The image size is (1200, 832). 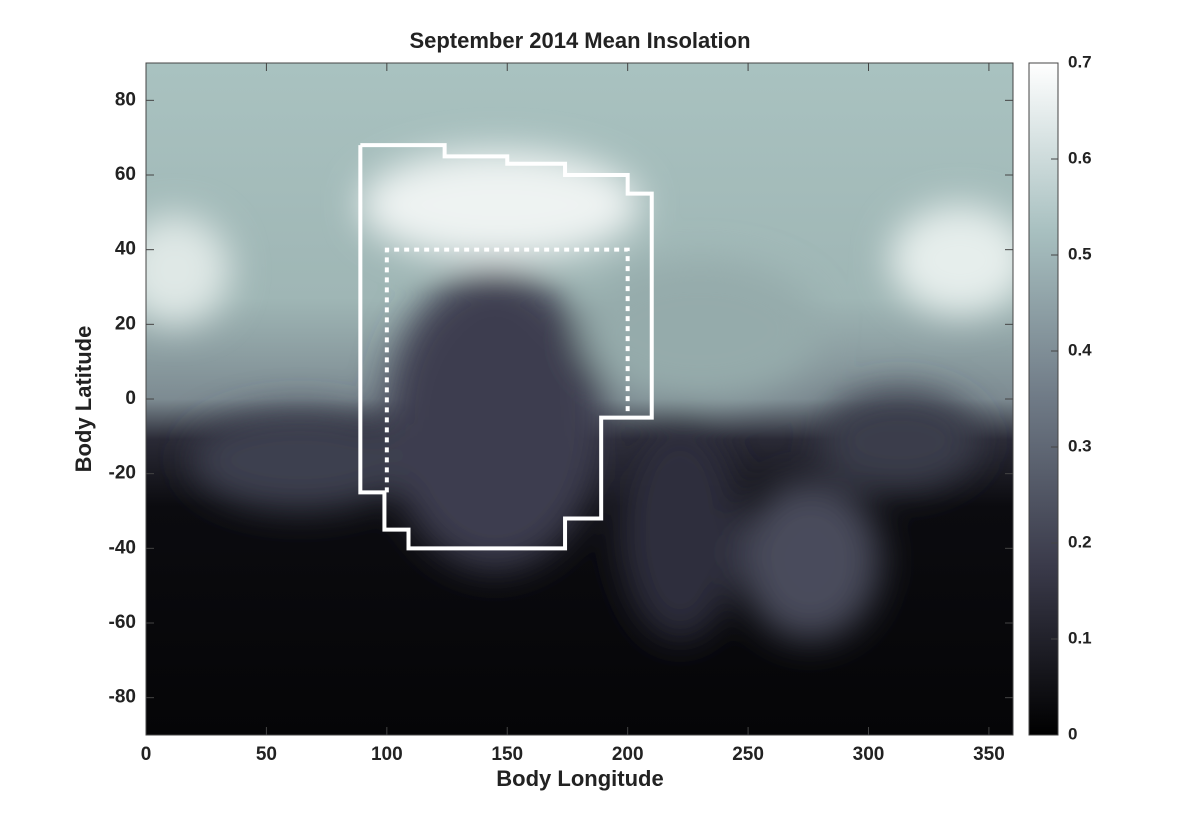 I want to click on x-tick-label: 250, so click(x=748, y=754).